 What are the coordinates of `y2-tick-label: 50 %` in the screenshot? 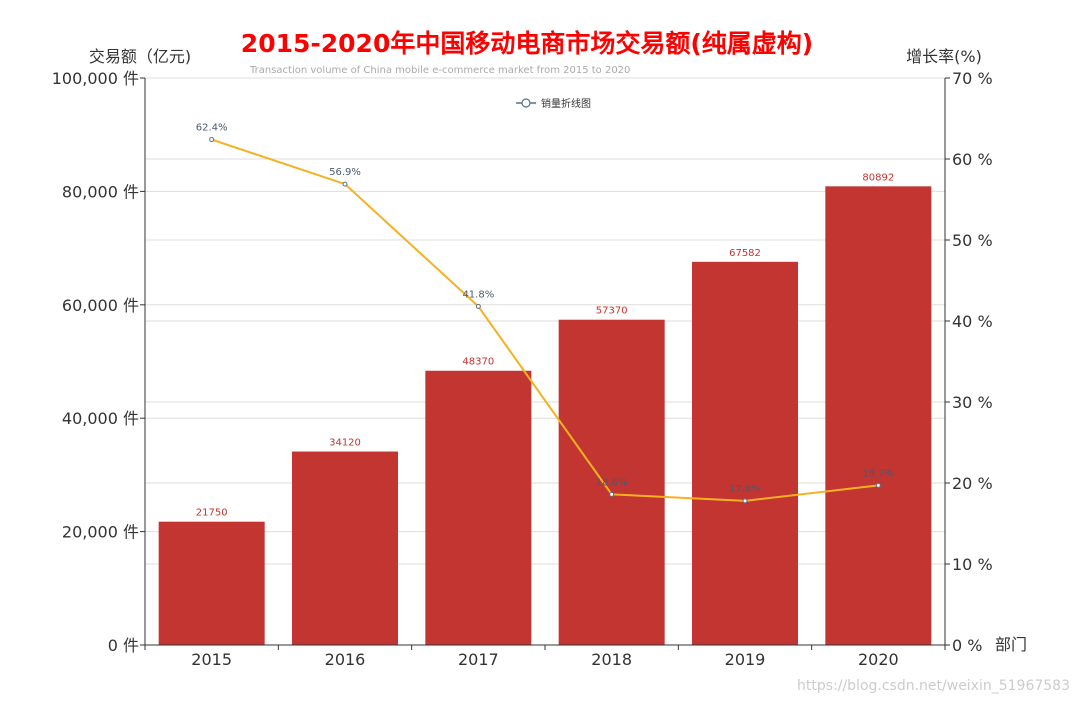 It's located at (972, 240).